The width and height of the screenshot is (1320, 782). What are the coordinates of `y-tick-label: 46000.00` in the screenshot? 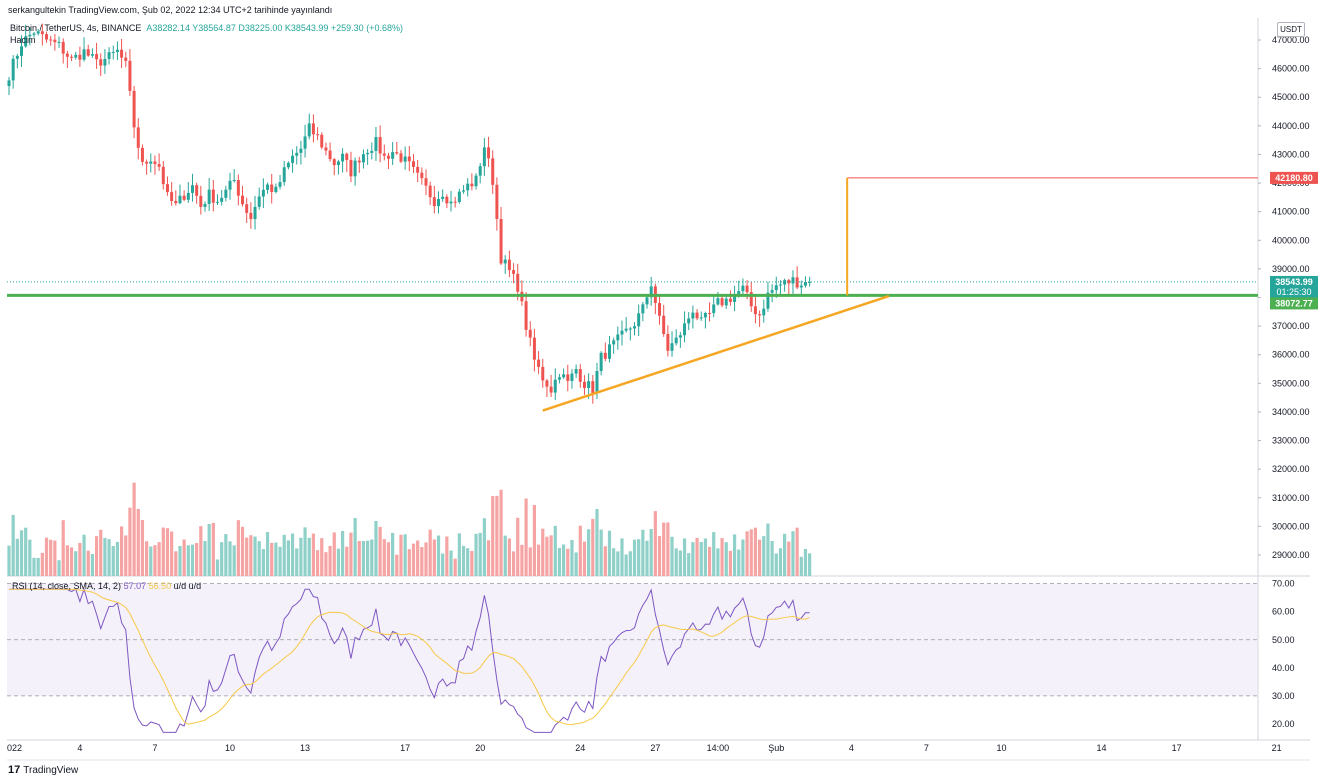 It's located at (1291, 69).